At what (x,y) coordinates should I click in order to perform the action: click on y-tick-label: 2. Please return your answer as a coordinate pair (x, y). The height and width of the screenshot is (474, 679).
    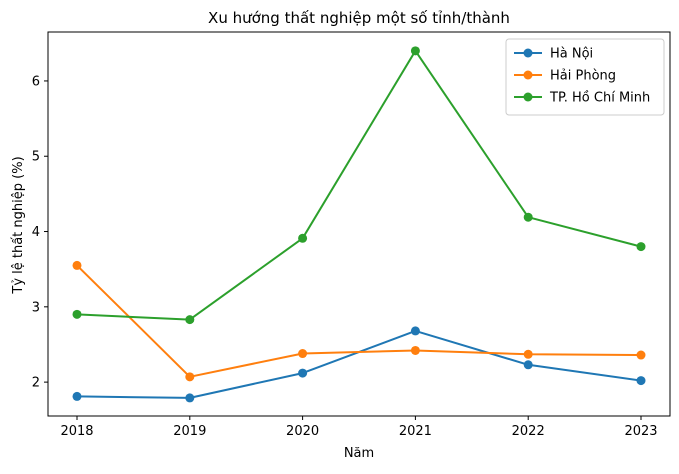
    Looking at the image, I should click on (36, 383).